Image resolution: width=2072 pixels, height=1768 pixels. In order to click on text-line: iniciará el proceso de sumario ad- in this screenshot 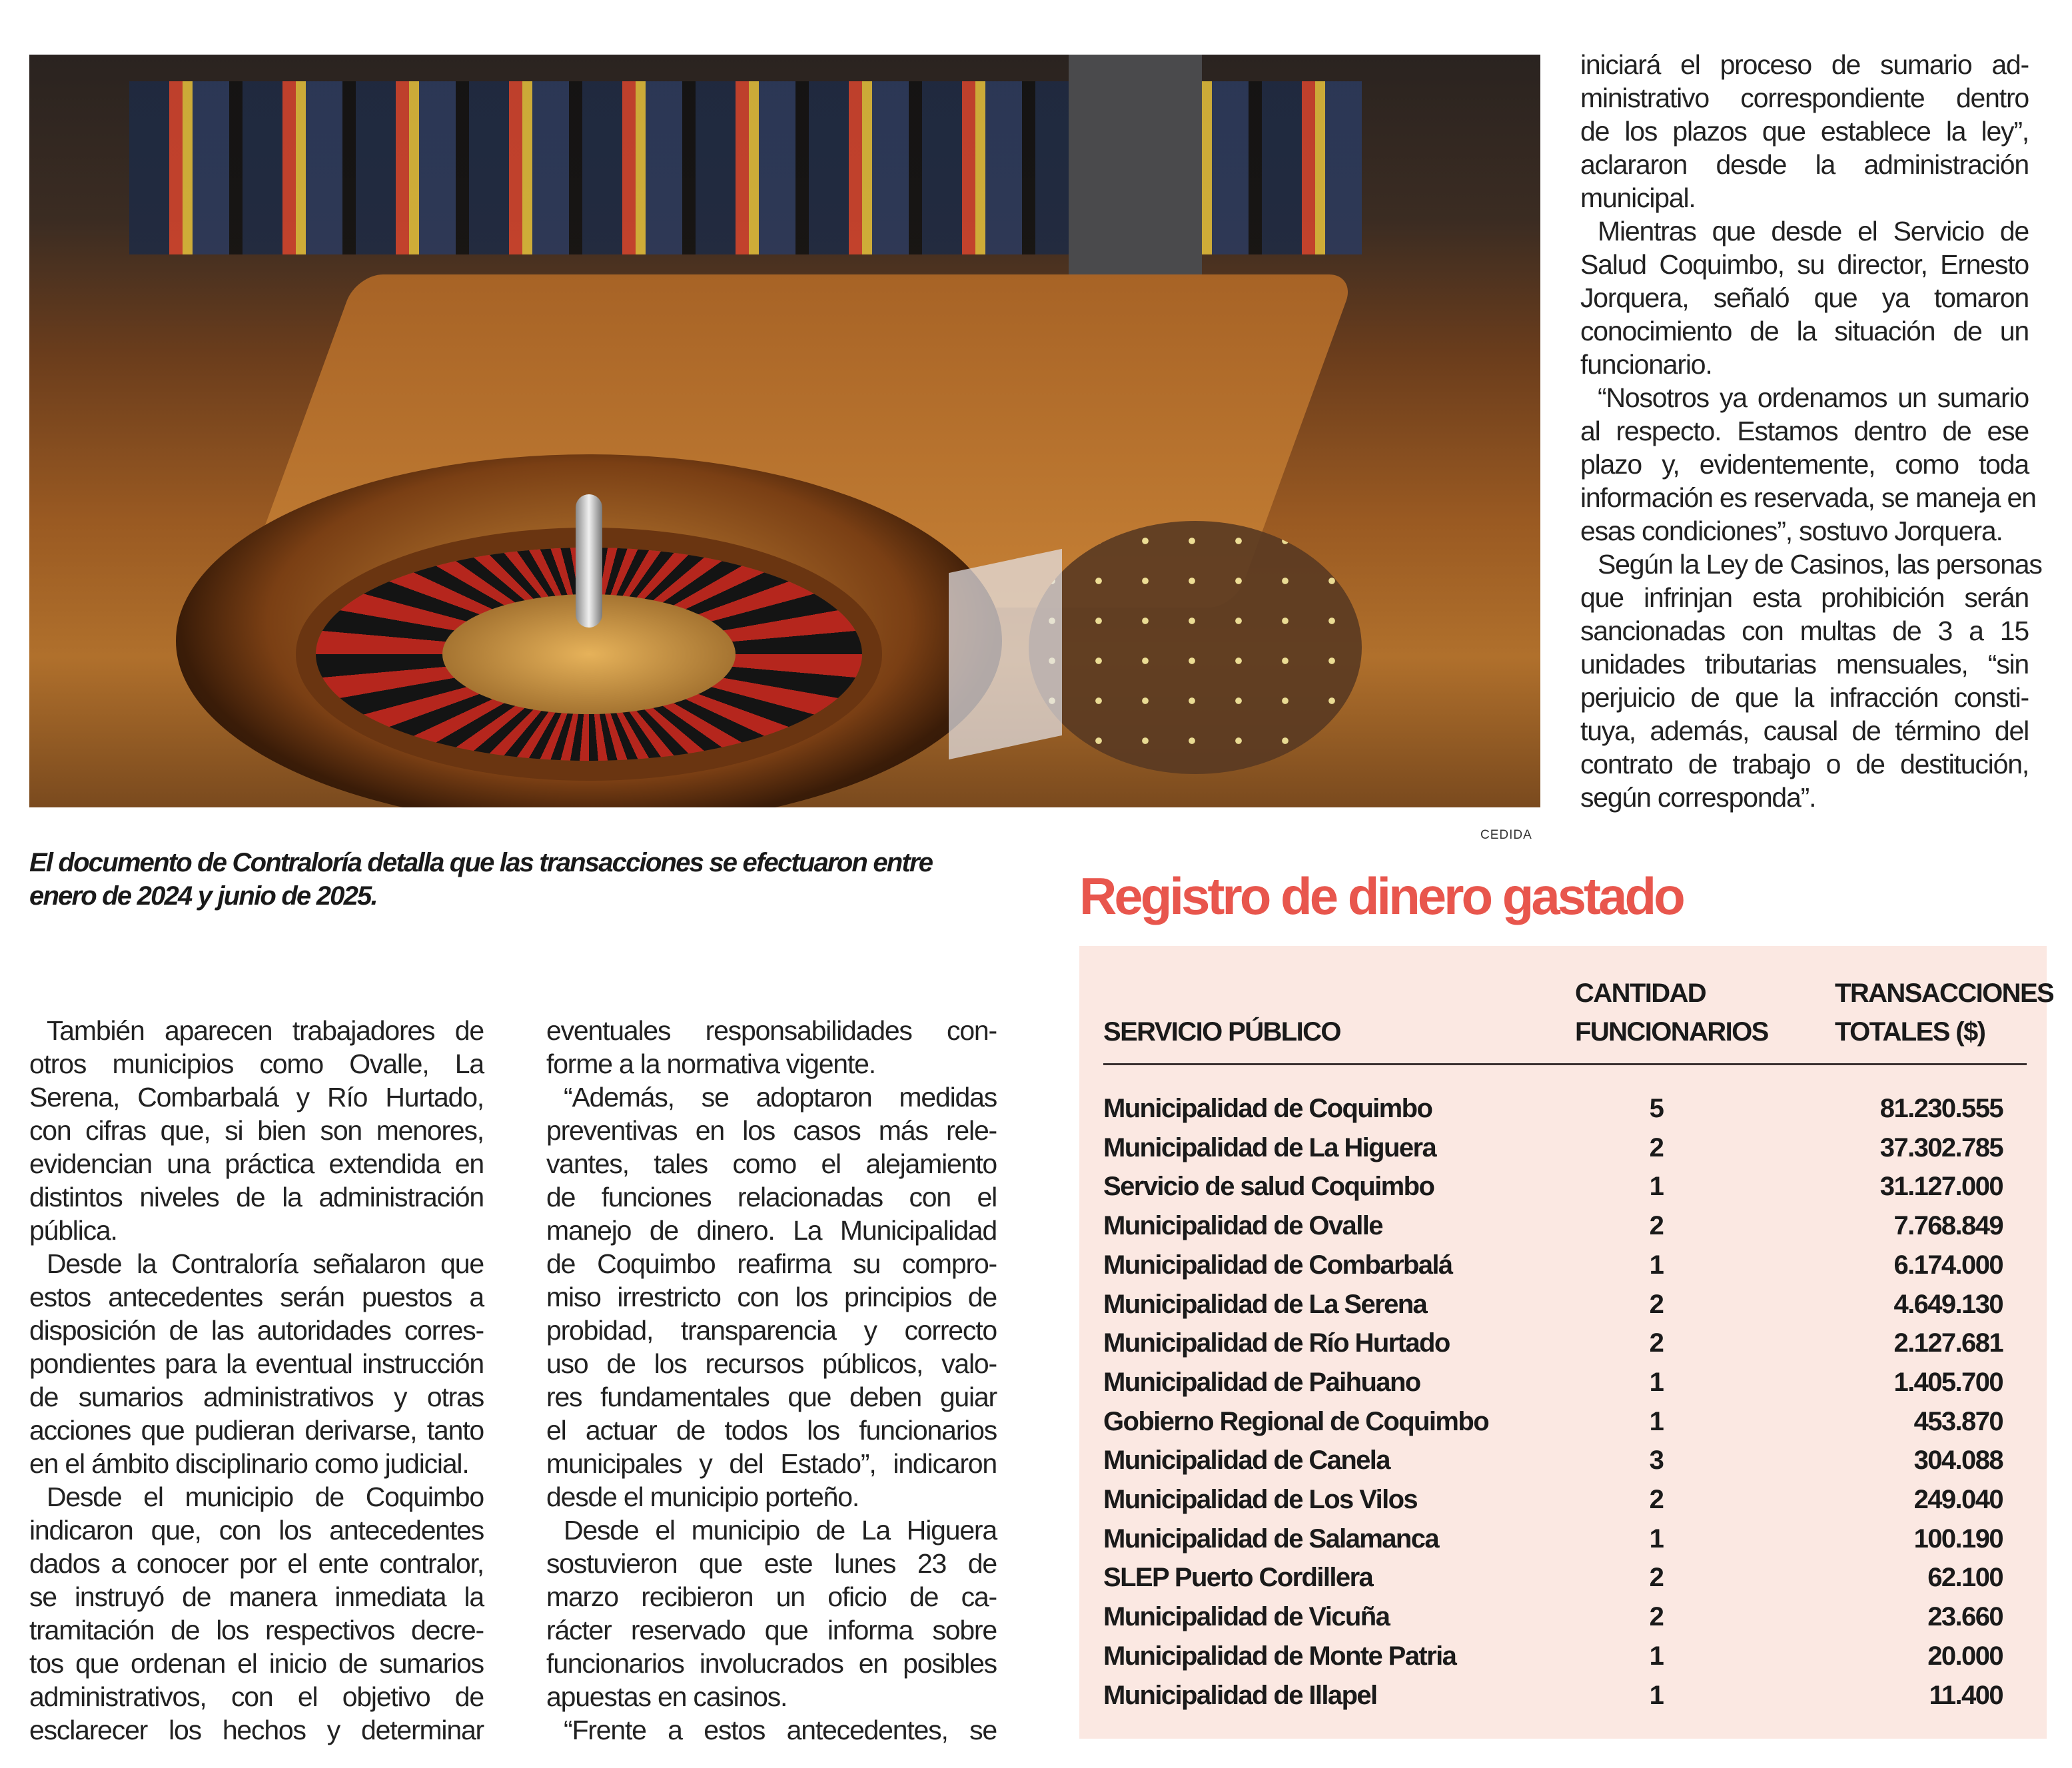, I will do `click(1804, 64)`.